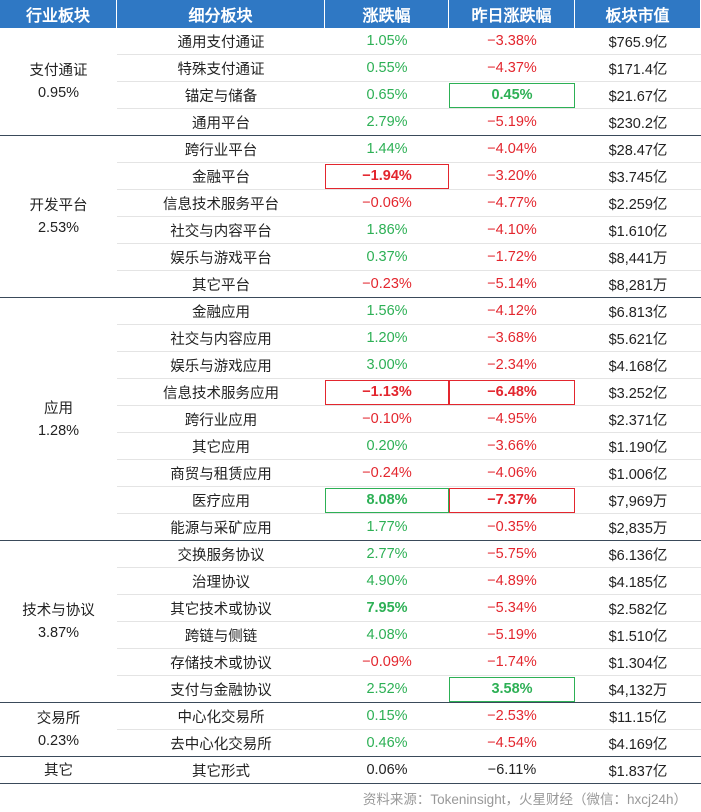  I want to click on change-cell: 0.37%, so click(387, 257).